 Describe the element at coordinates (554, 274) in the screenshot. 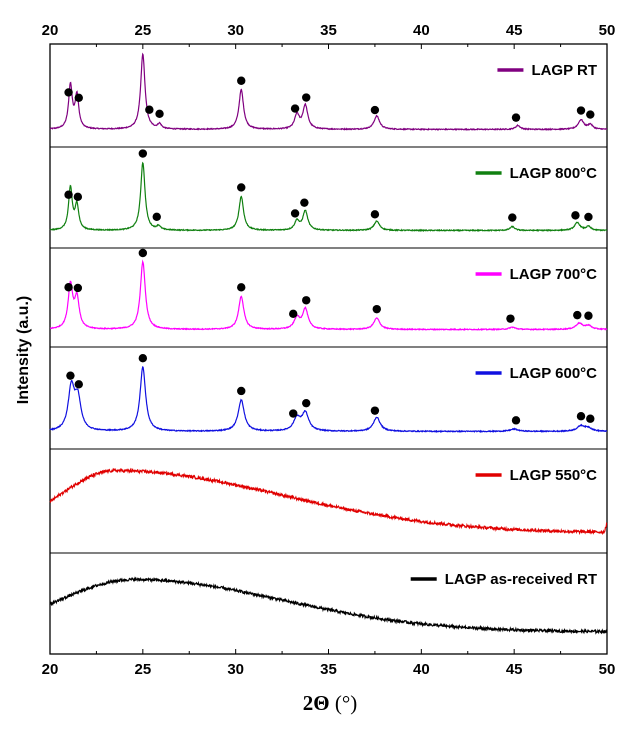

I see `legend-label: LAGP 700°C` at that location.